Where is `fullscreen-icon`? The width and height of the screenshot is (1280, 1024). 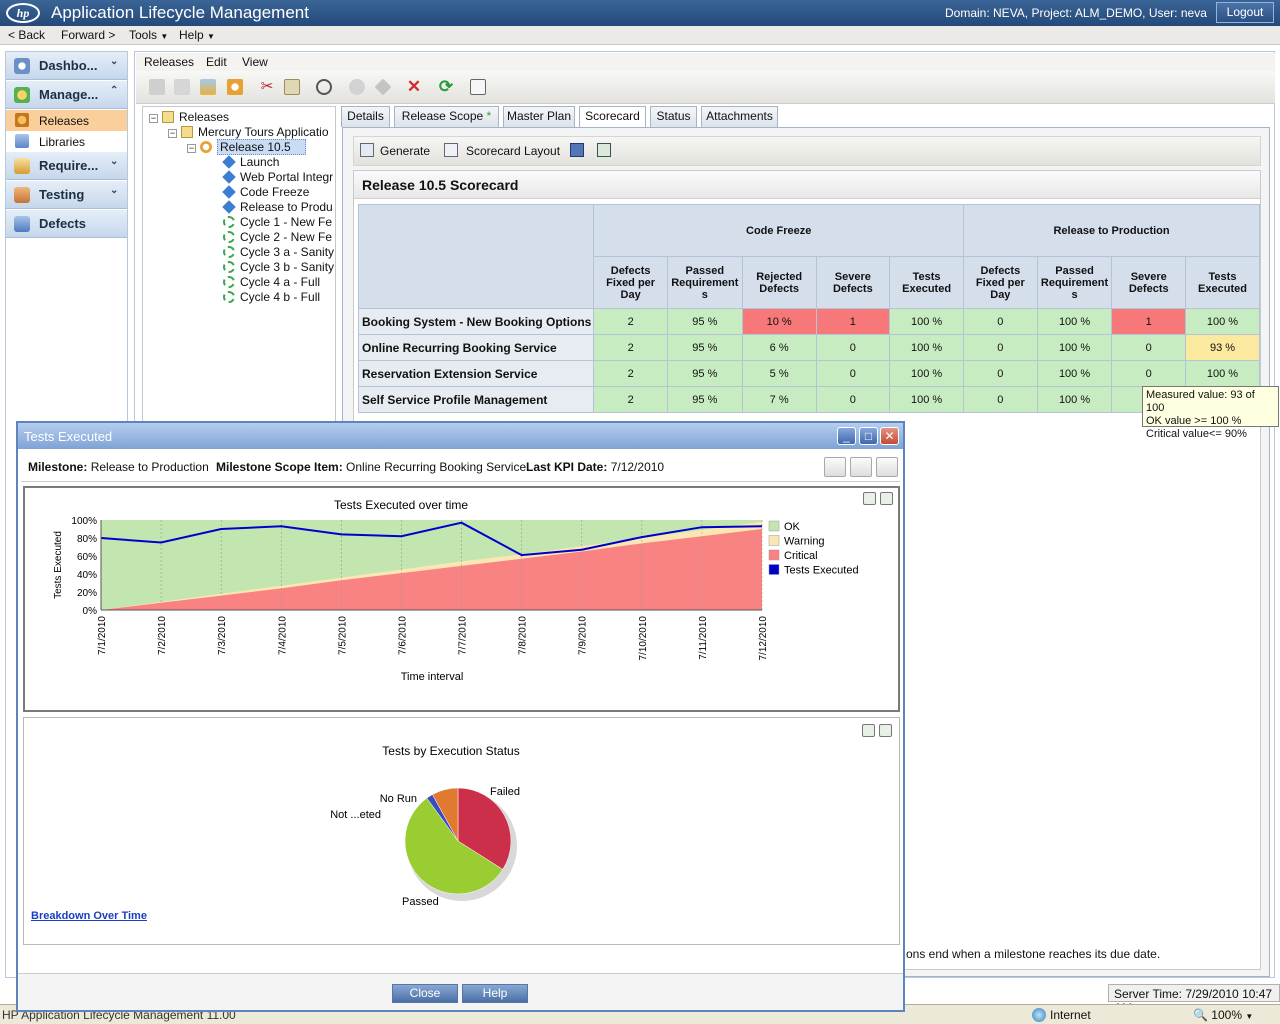
fullscreen-icon is located at coordinates (887, 467).